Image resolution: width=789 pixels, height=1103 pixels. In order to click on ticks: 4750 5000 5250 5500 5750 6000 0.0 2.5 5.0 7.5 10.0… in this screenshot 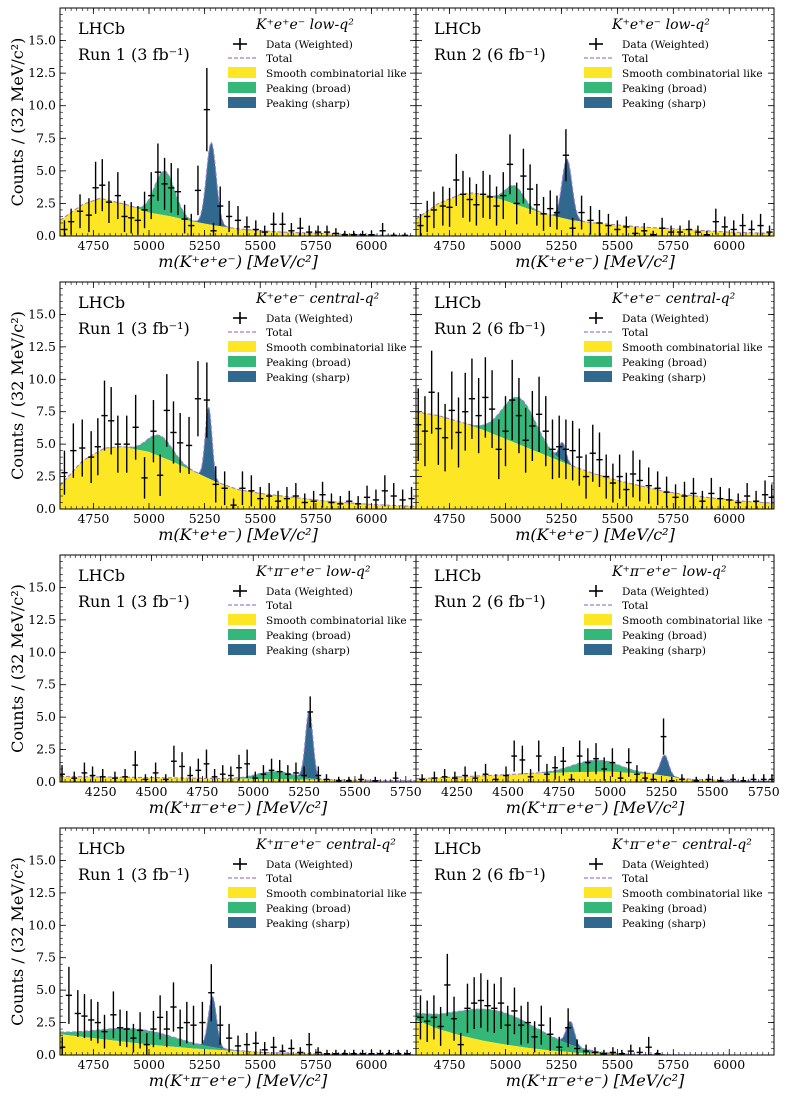, I will do `click(222, 130)`.